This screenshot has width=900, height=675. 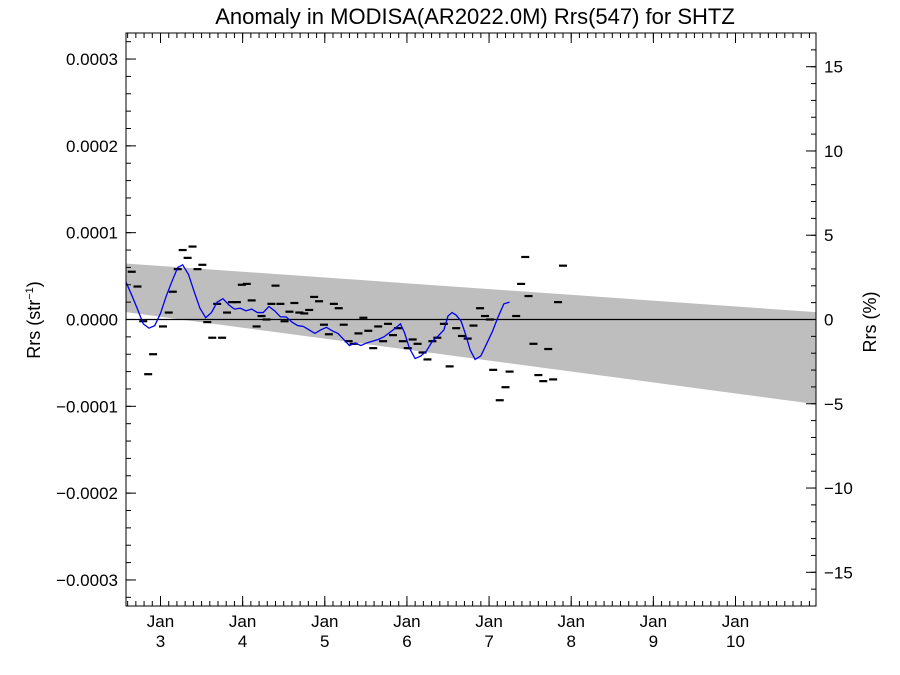 I want to click on left-tick-label: 0.0000, so click(x=92, y=320).